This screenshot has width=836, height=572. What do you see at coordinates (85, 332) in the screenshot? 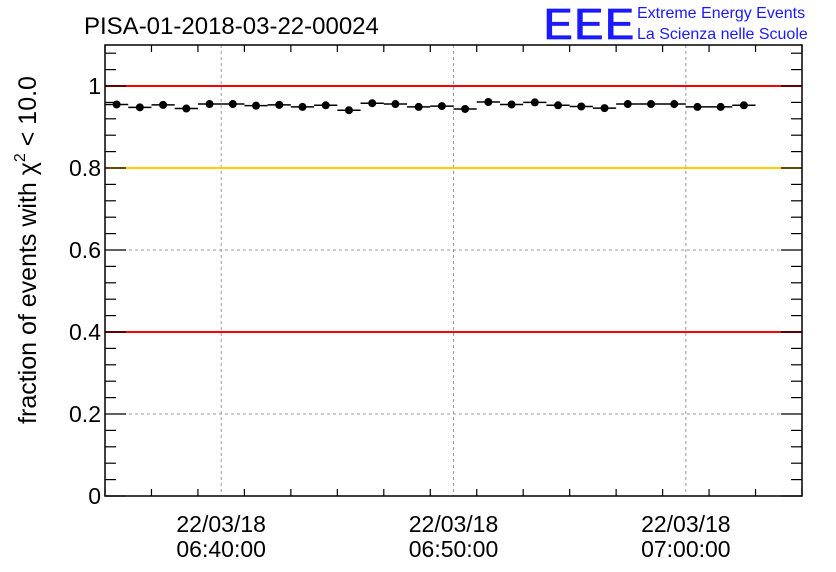
I see `y-tick-label: 0.4` at bounding box center [85, 332].